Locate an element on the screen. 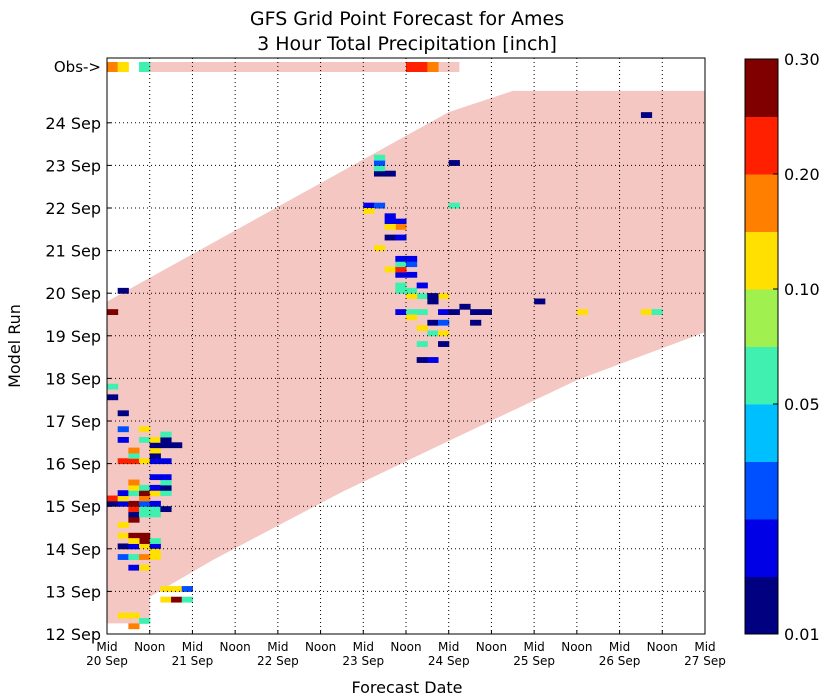 The height and width of the screenshot is (700, 827). obs-row-label: Obs-> is located at coordinates (77, 67).